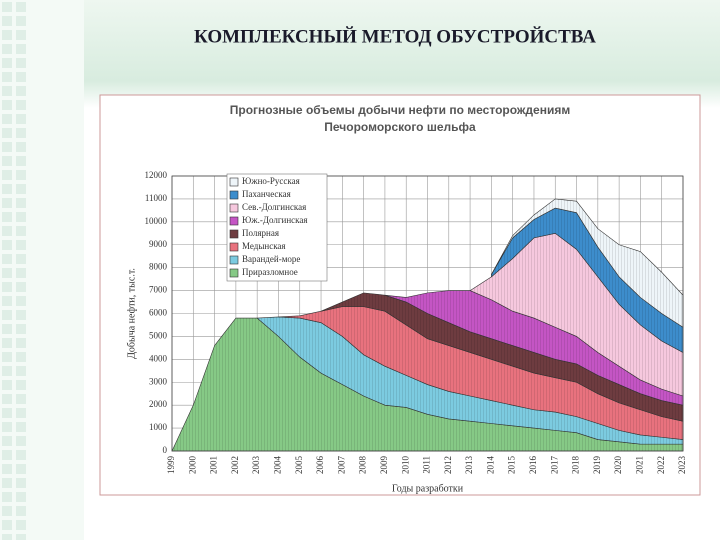 This screenshot has width=720, height=540. I want to click on legend-box, so click(277, 227).